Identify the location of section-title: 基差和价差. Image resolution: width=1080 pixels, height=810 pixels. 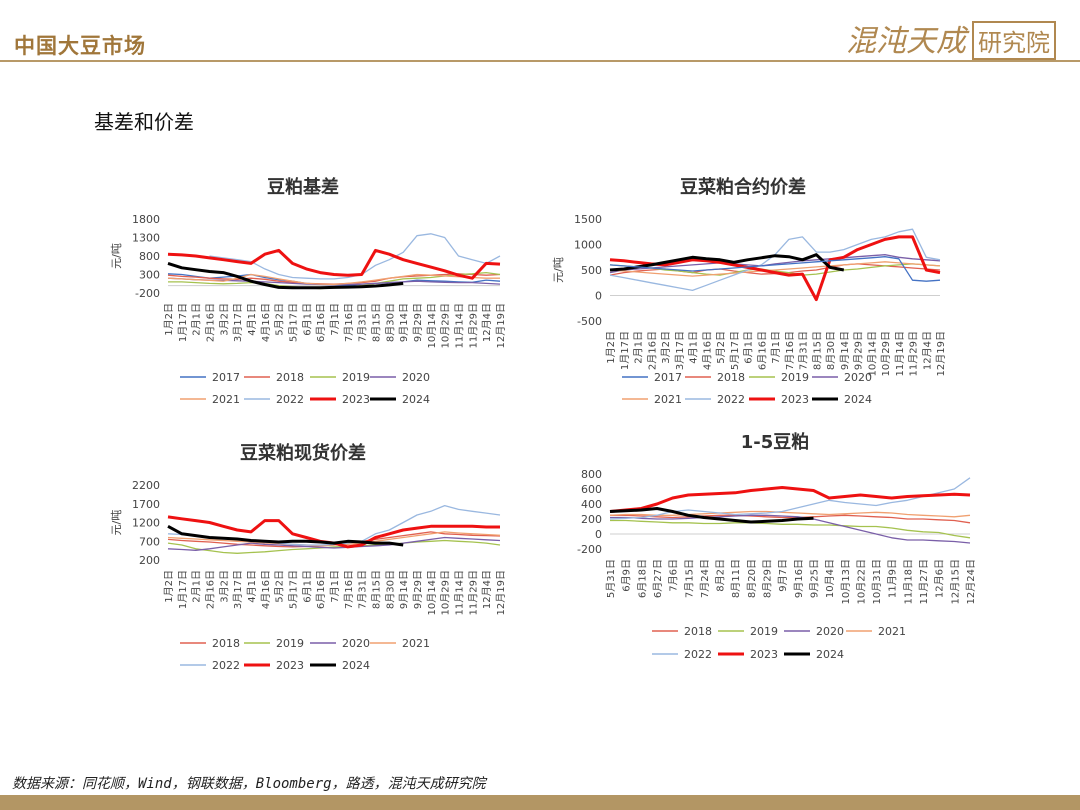
(144, 122).